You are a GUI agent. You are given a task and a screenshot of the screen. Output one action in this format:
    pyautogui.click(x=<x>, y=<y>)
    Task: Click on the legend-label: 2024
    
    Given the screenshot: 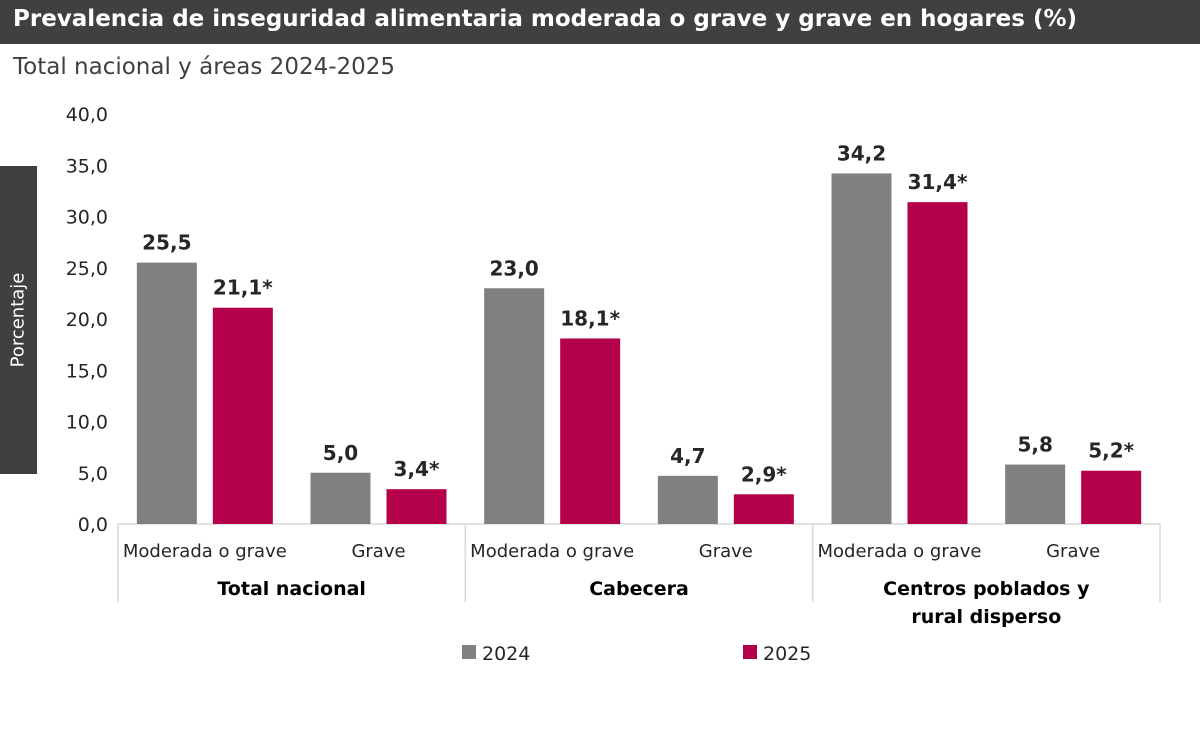 What is the action you would take?
    pyautogui.click(x=506, y=654)
    